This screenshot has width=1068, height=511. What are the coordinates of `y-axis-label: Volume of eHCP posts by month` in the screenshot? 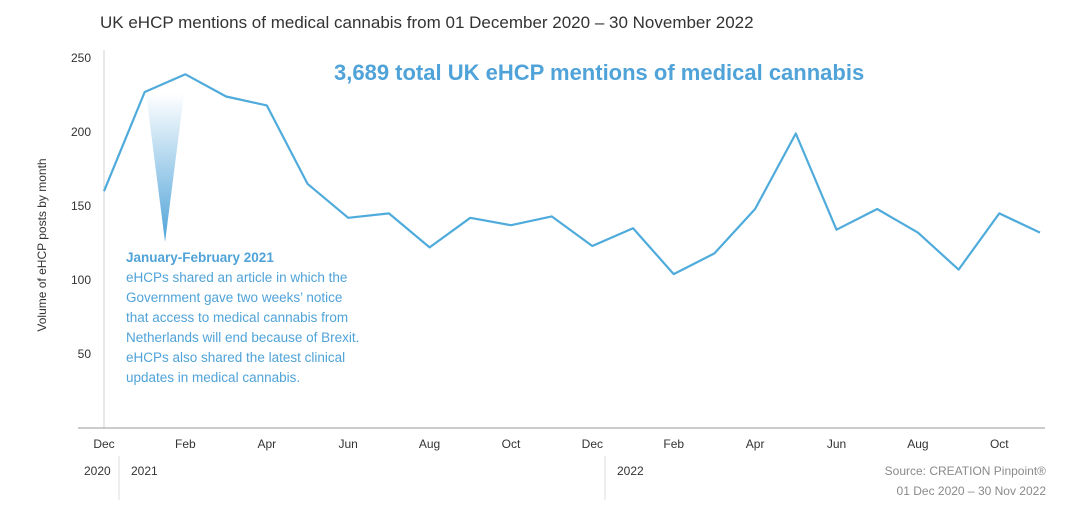 It's located at (42, 244).